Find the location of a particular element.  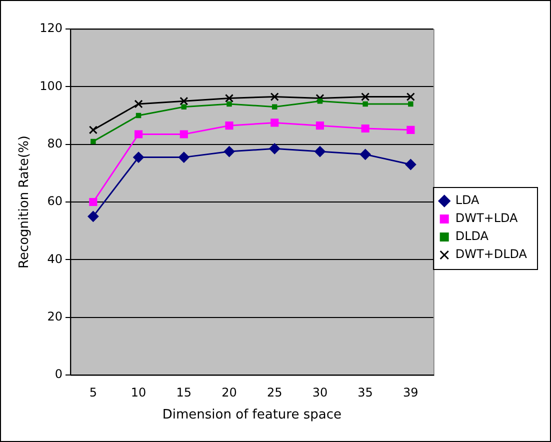

x-axis-title: Dimension of feature space is located at coordinates (252, 415).